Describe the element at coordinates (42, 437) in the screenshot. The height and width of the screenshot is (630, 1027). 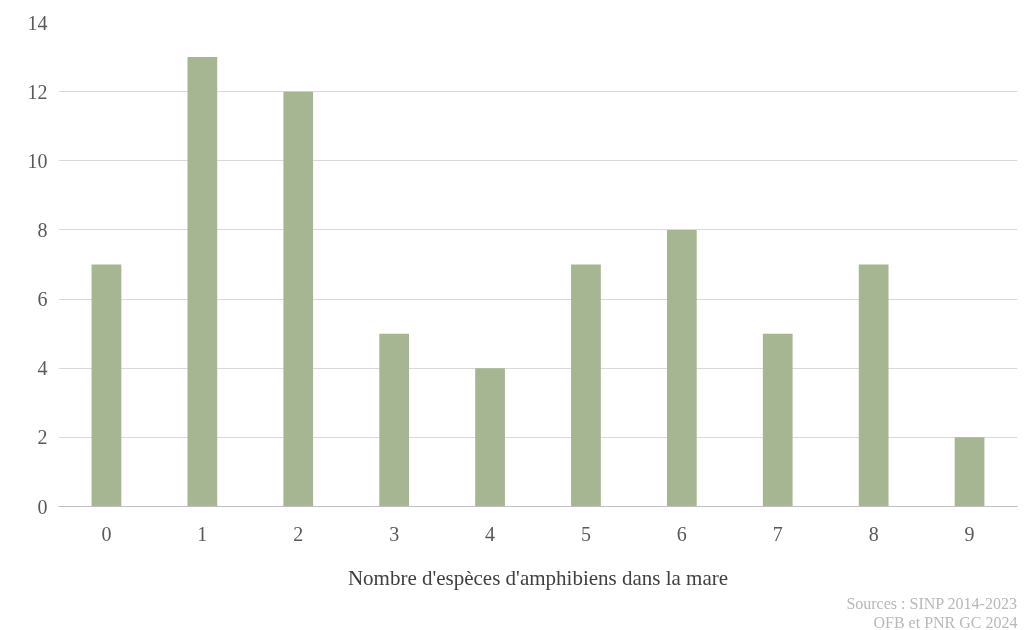
I see `y-tick-label: 2` at that location.